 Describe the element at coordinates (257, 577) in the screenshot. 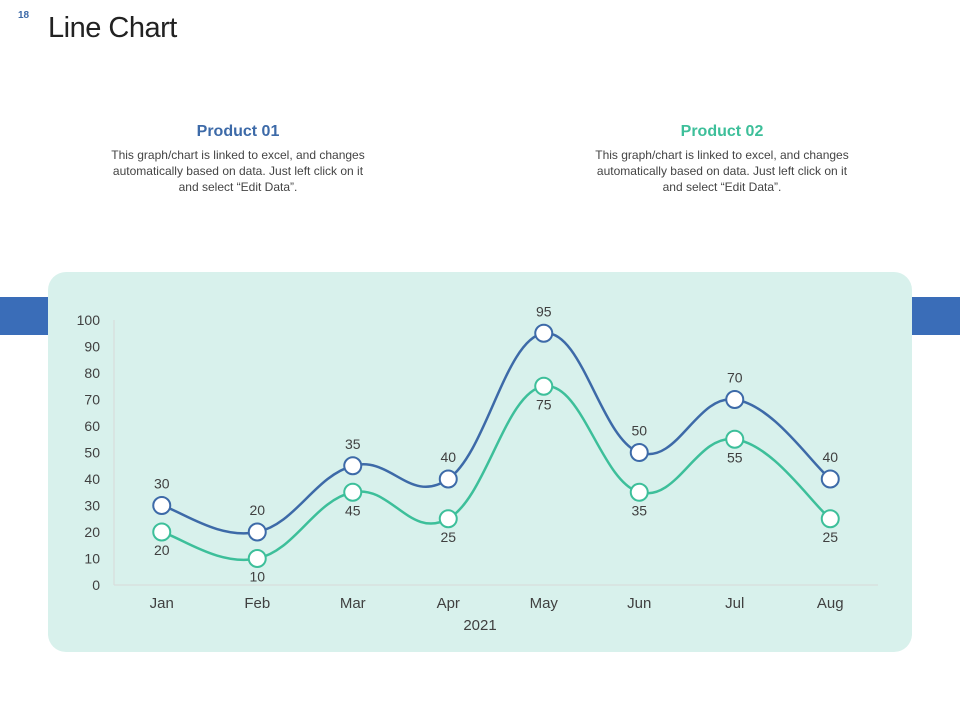

I see `series-2-data-label: 10` at that location.